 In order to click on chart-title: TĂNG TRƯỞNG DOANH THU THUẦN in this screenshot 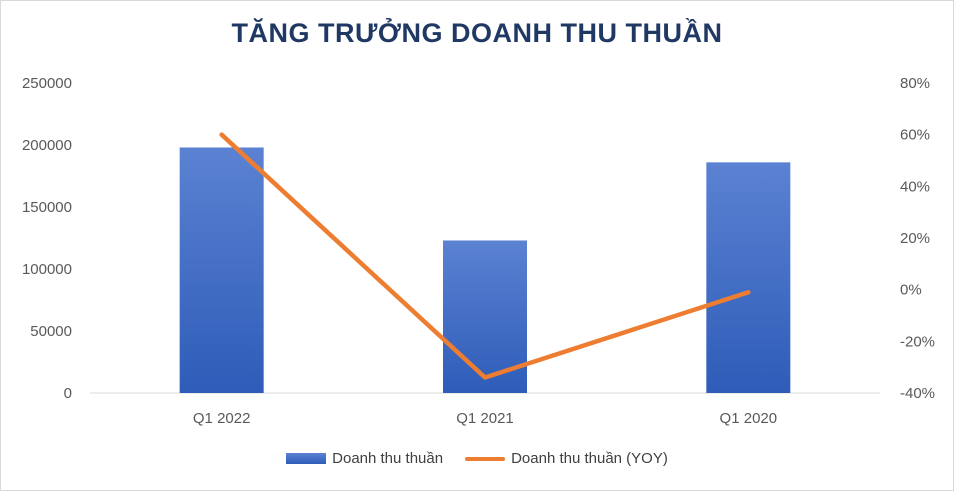, I will do `click(477, 33)`.